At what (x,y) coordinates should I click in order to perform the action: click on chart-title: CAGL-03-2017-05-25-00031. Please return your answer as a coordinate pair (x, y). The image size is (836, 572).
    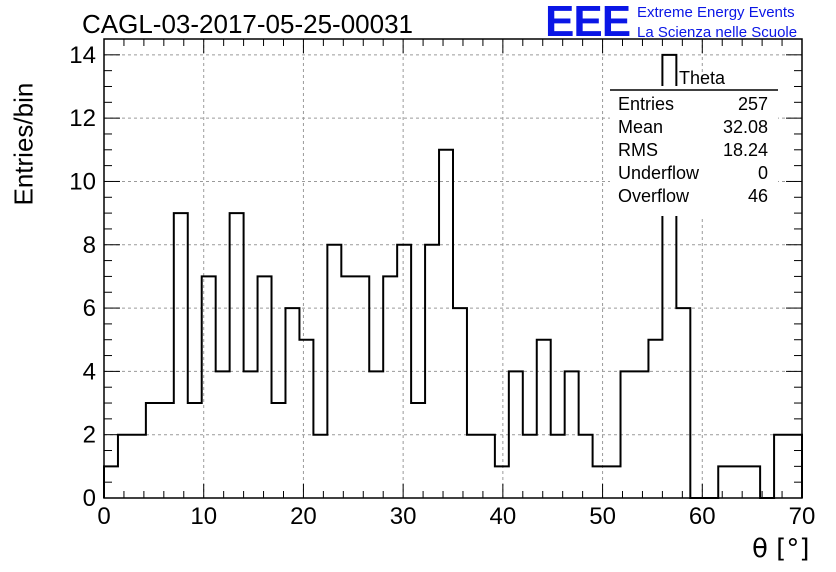
    Looking at the image, I should click on (247, 24).